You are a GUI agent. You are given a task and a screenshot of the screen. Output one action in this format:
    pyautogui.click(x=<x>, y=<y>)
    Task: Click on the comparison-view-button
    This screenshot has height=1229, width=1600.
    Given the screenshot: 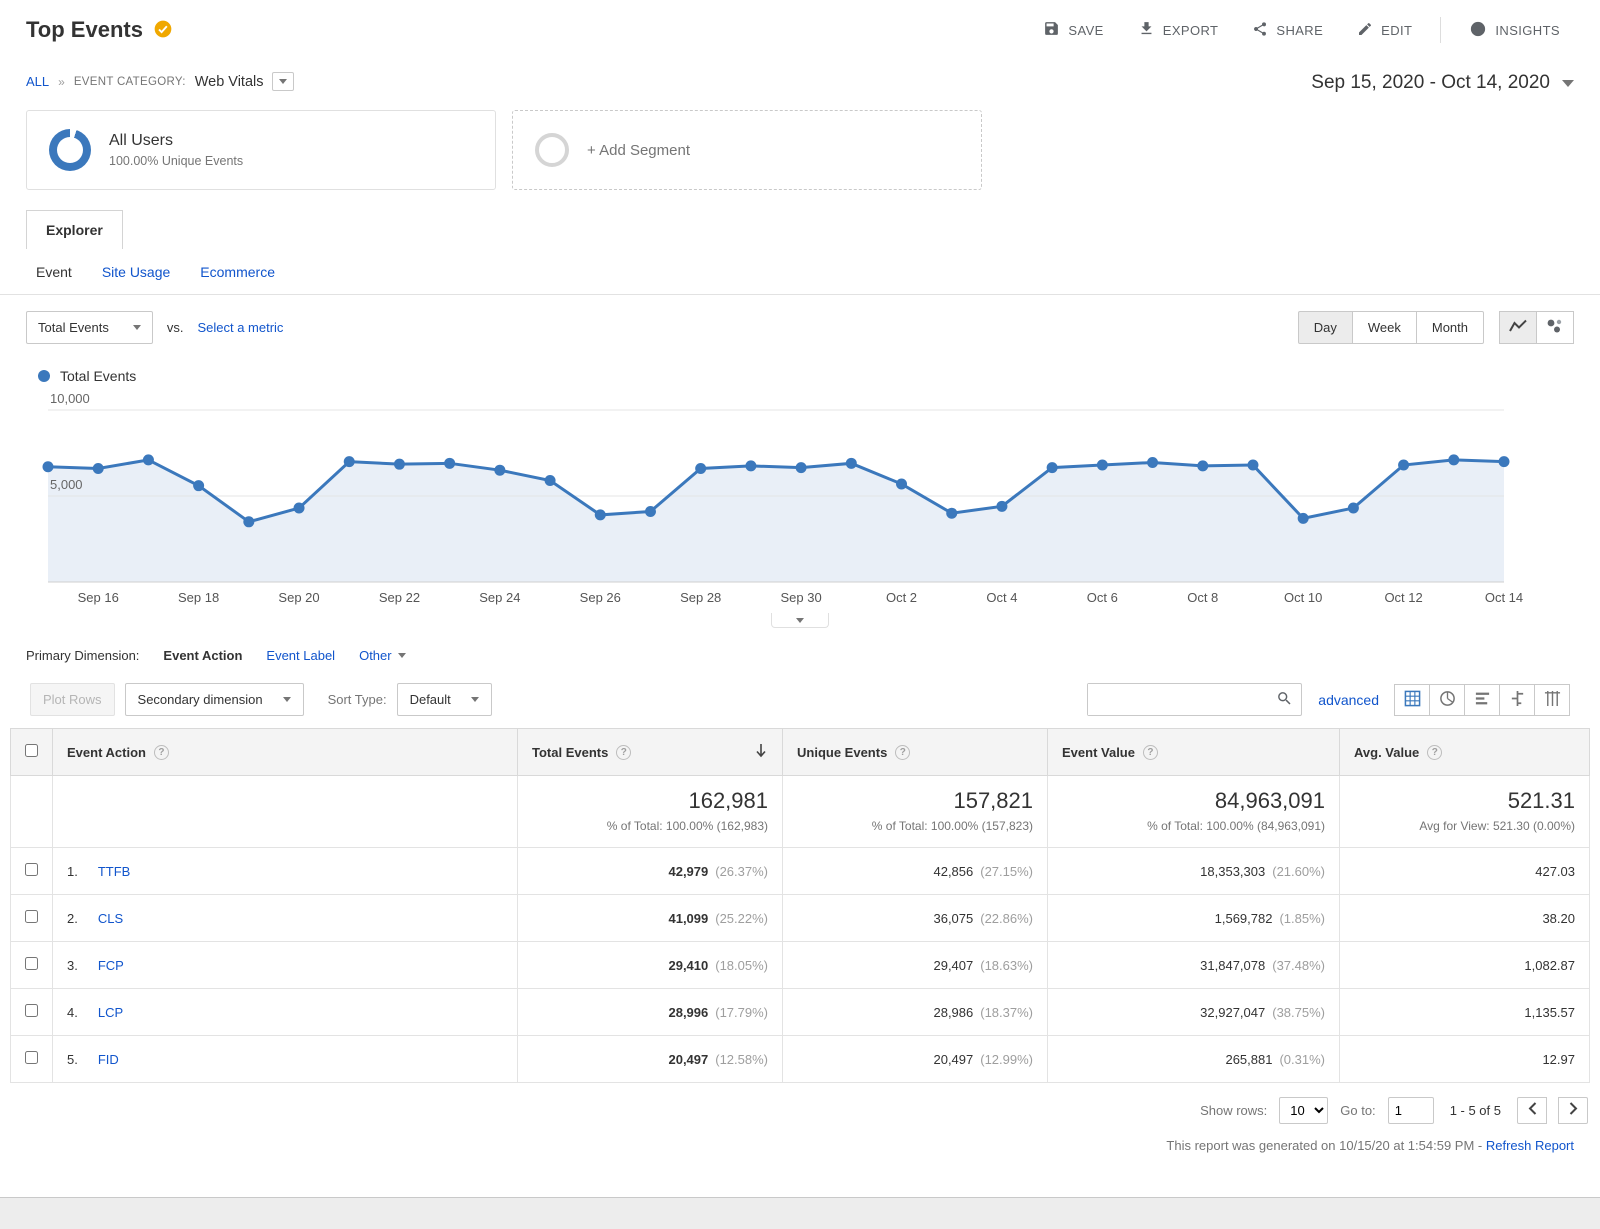 What is the action you would take?
    pyautogui.click(x=1517, y=699)
    